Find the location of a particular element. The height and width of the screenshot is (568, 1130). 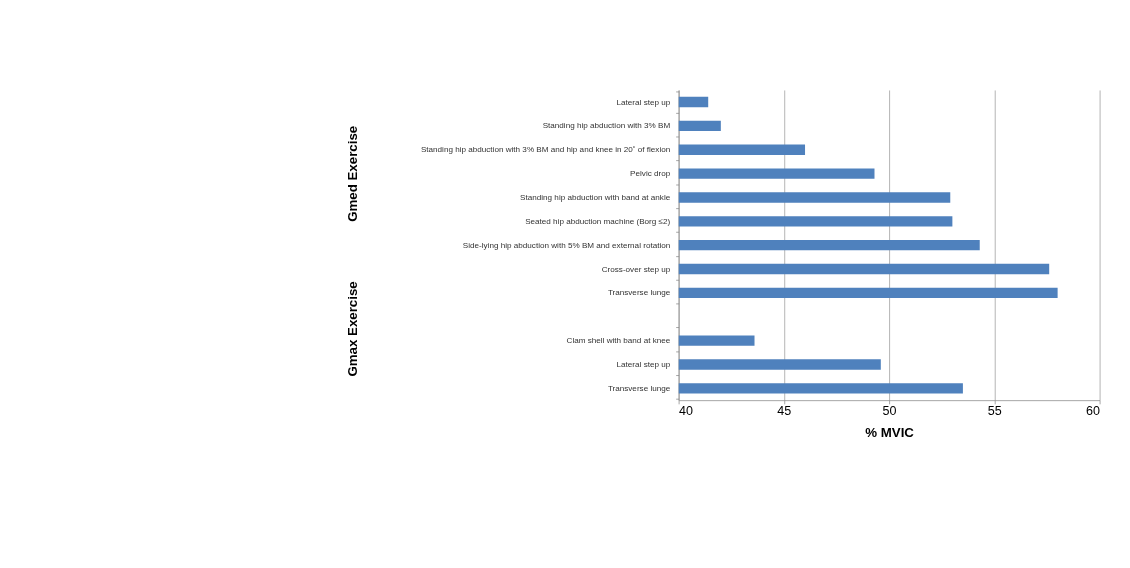

y-tick-label: Standing hip abduction with 3% BM is located at coordinates (606, 126).